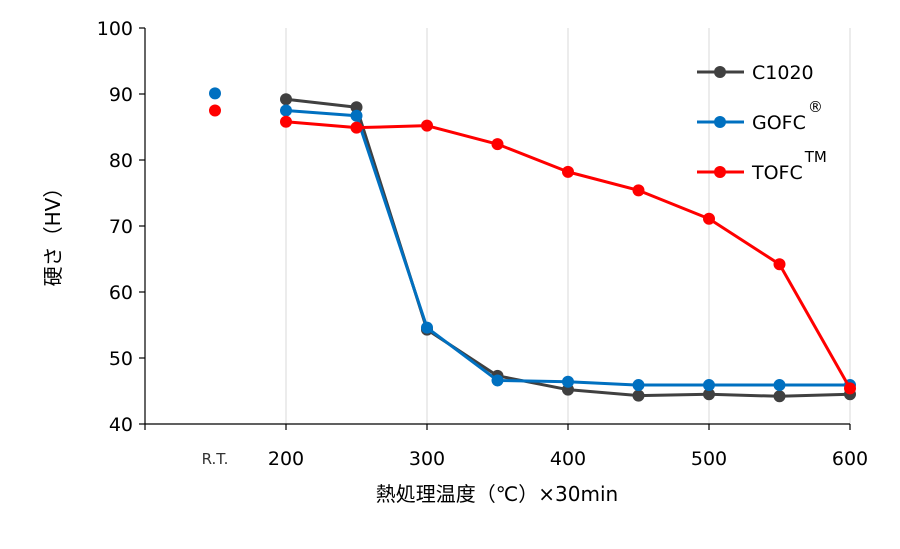  Describe the element at coordinates (215, 459) in the screenshot. I see `x-tick-label-rt: R.T.` at that location.